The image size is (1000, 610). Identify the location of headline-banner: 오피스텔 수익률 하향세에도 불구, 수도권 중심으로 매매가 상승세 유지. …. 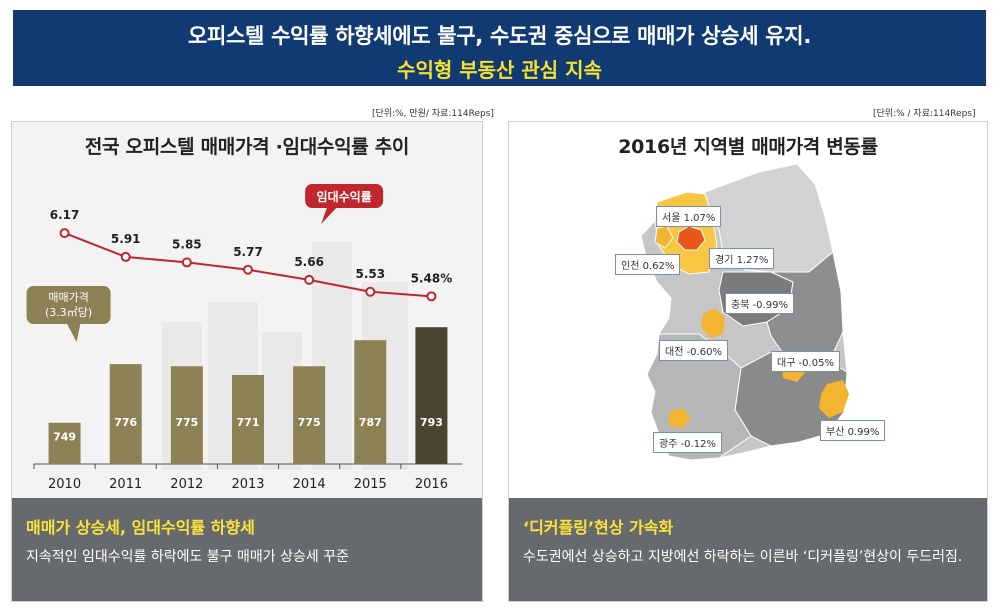
(499, 48).